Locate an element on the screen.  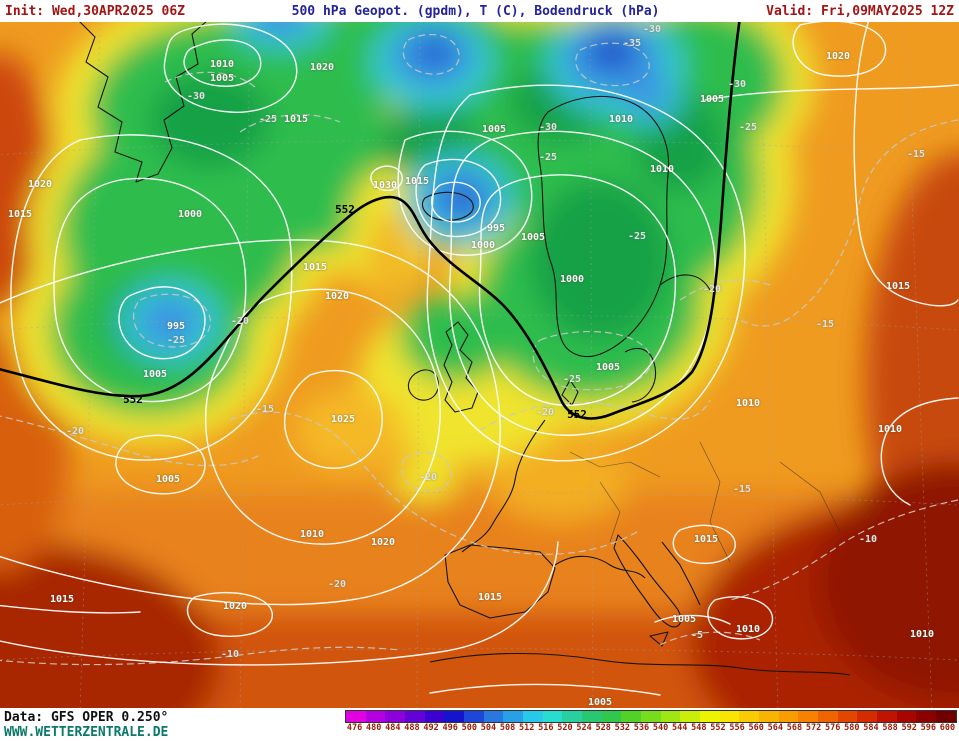
website-label: WWW.WETTERZENTRALE.DE is located at coordinates (86, 732).